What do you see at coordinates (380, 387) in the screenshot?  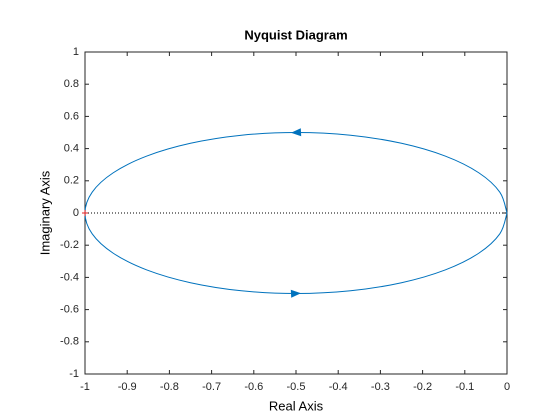 I see `x-tick-label: -0.3` at bounding box center [380, 387].